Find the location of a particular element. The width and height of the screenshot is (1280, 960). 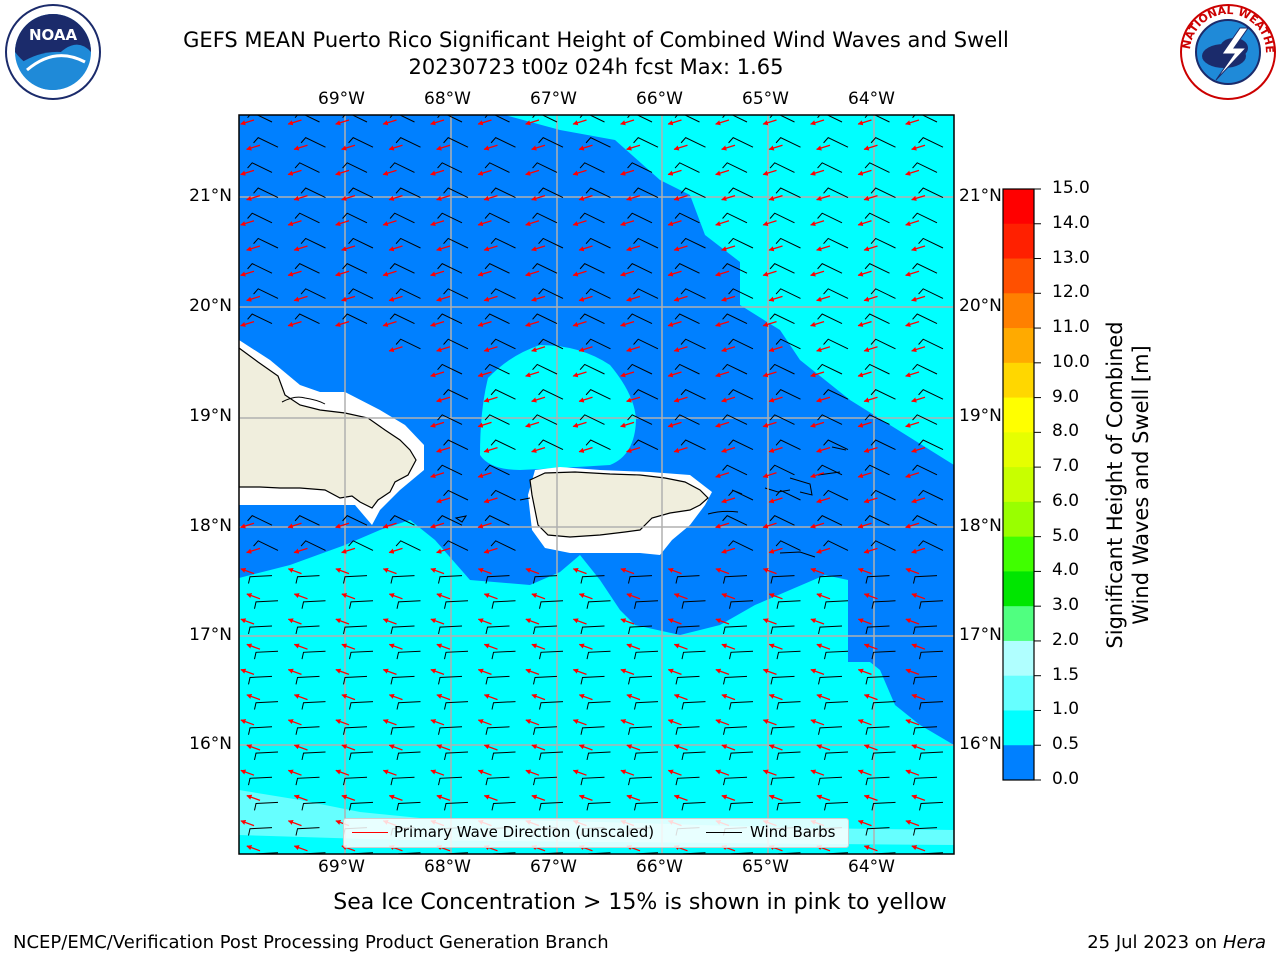

lon-label-bottom: 65°W is located at coordinates (765, 867).